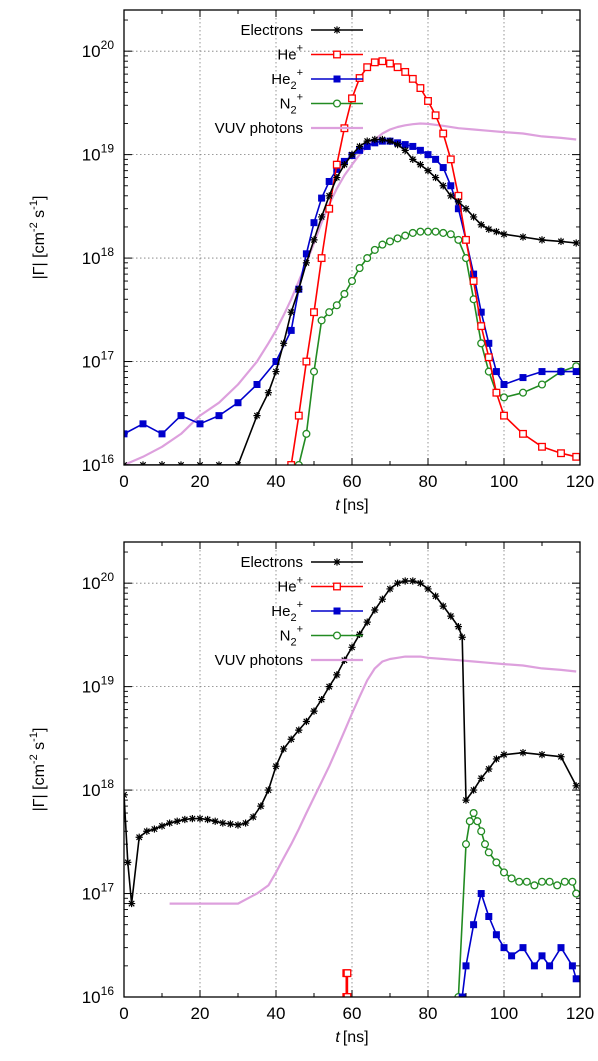  I want to click on legend-subscript: 2, so click(293, 618).